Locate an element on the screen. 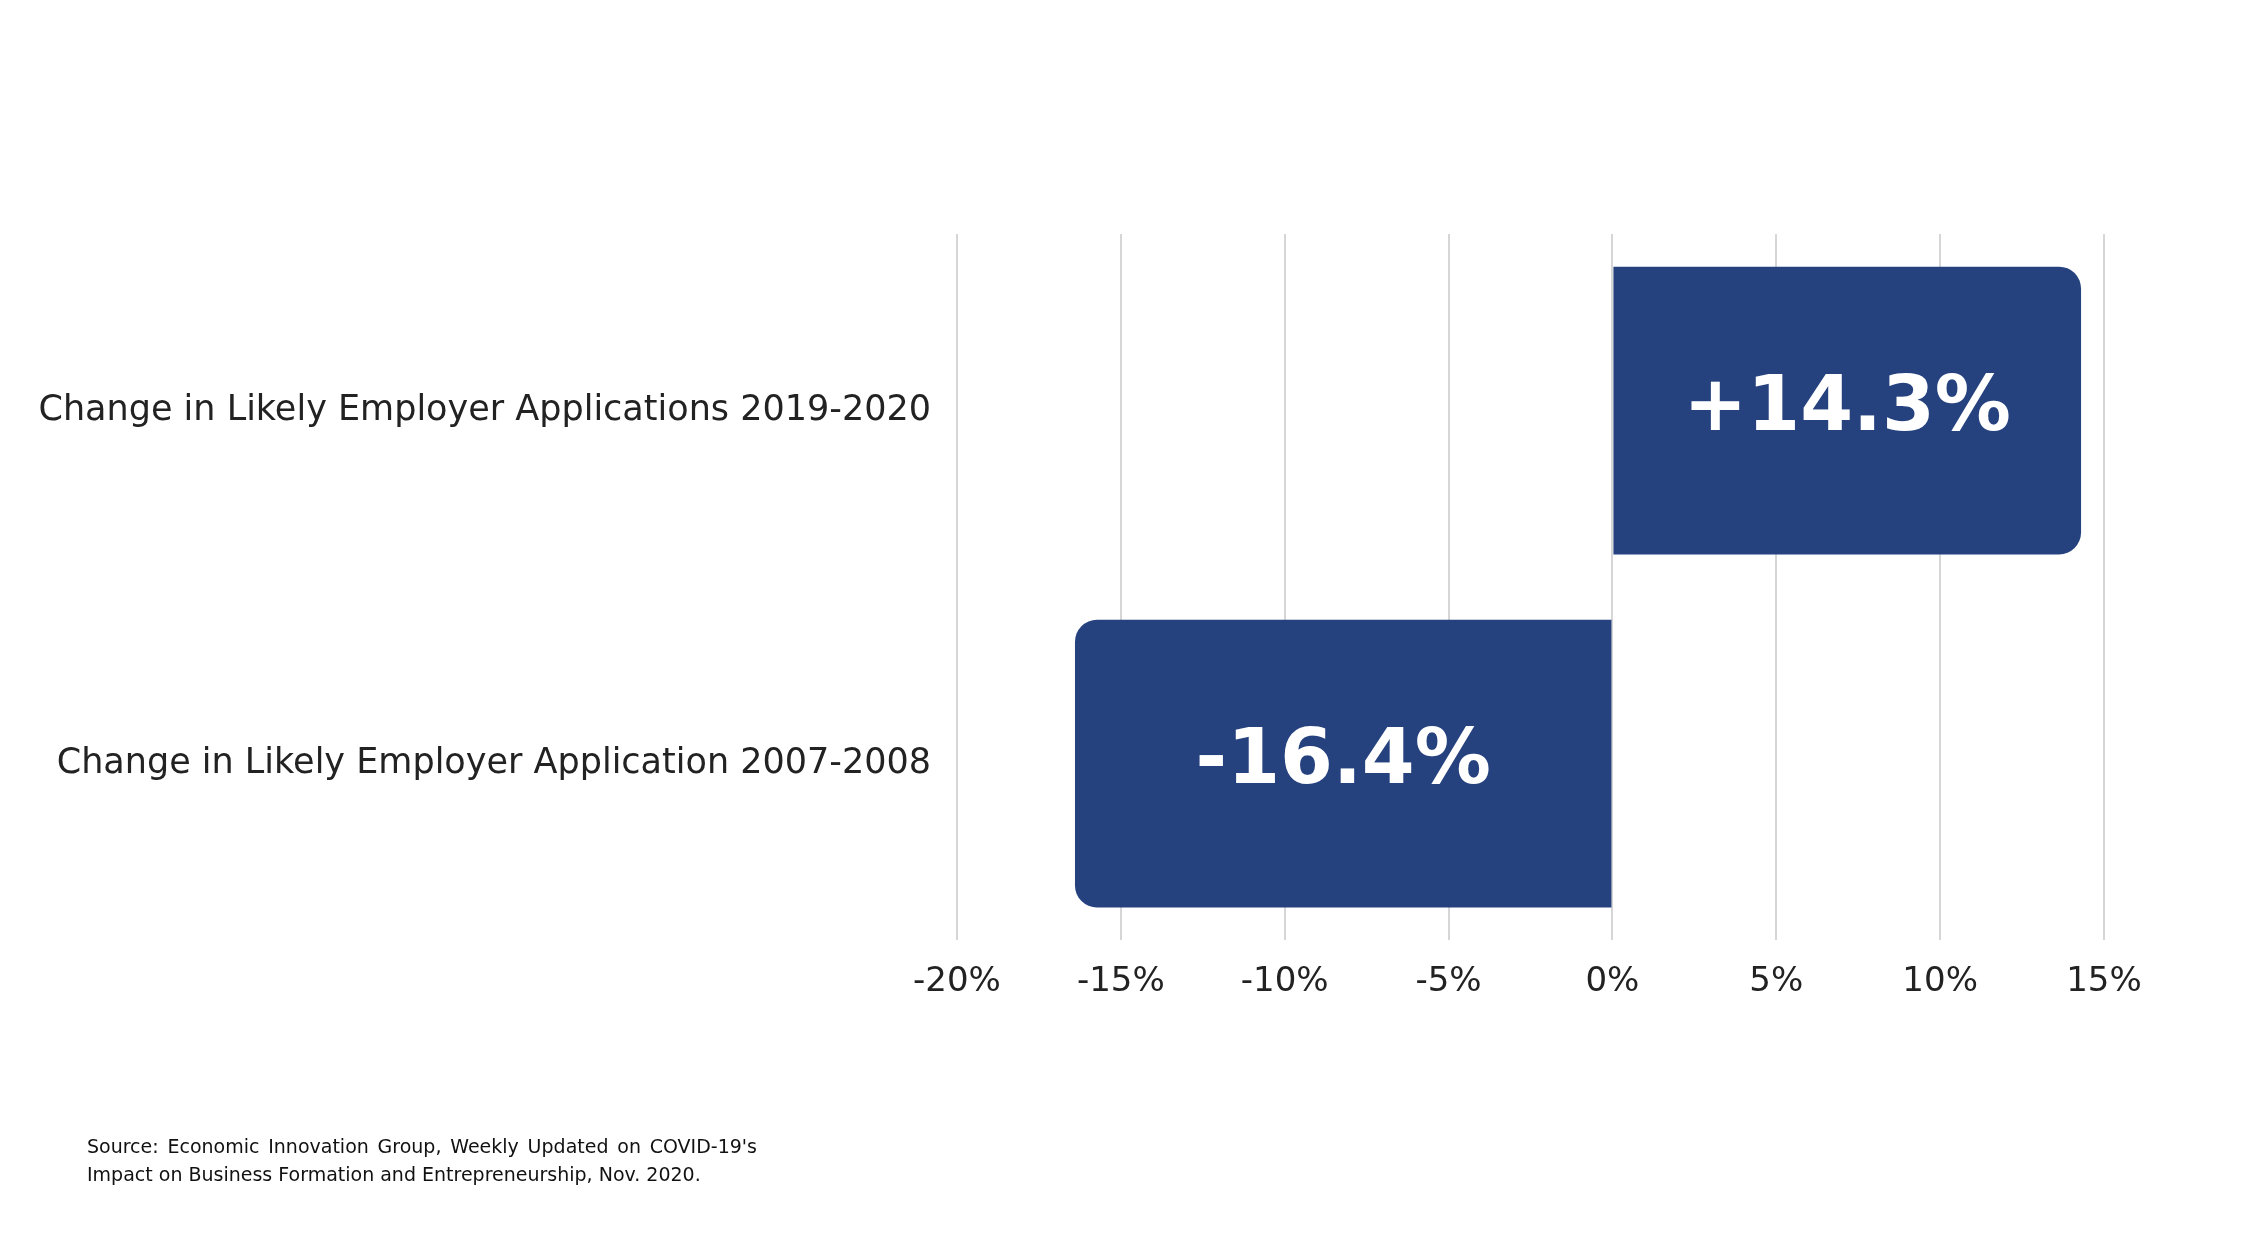 This screenshot has width=2241, height=1260. x-tick-label: -10% is located at coordinates (1284, 979).